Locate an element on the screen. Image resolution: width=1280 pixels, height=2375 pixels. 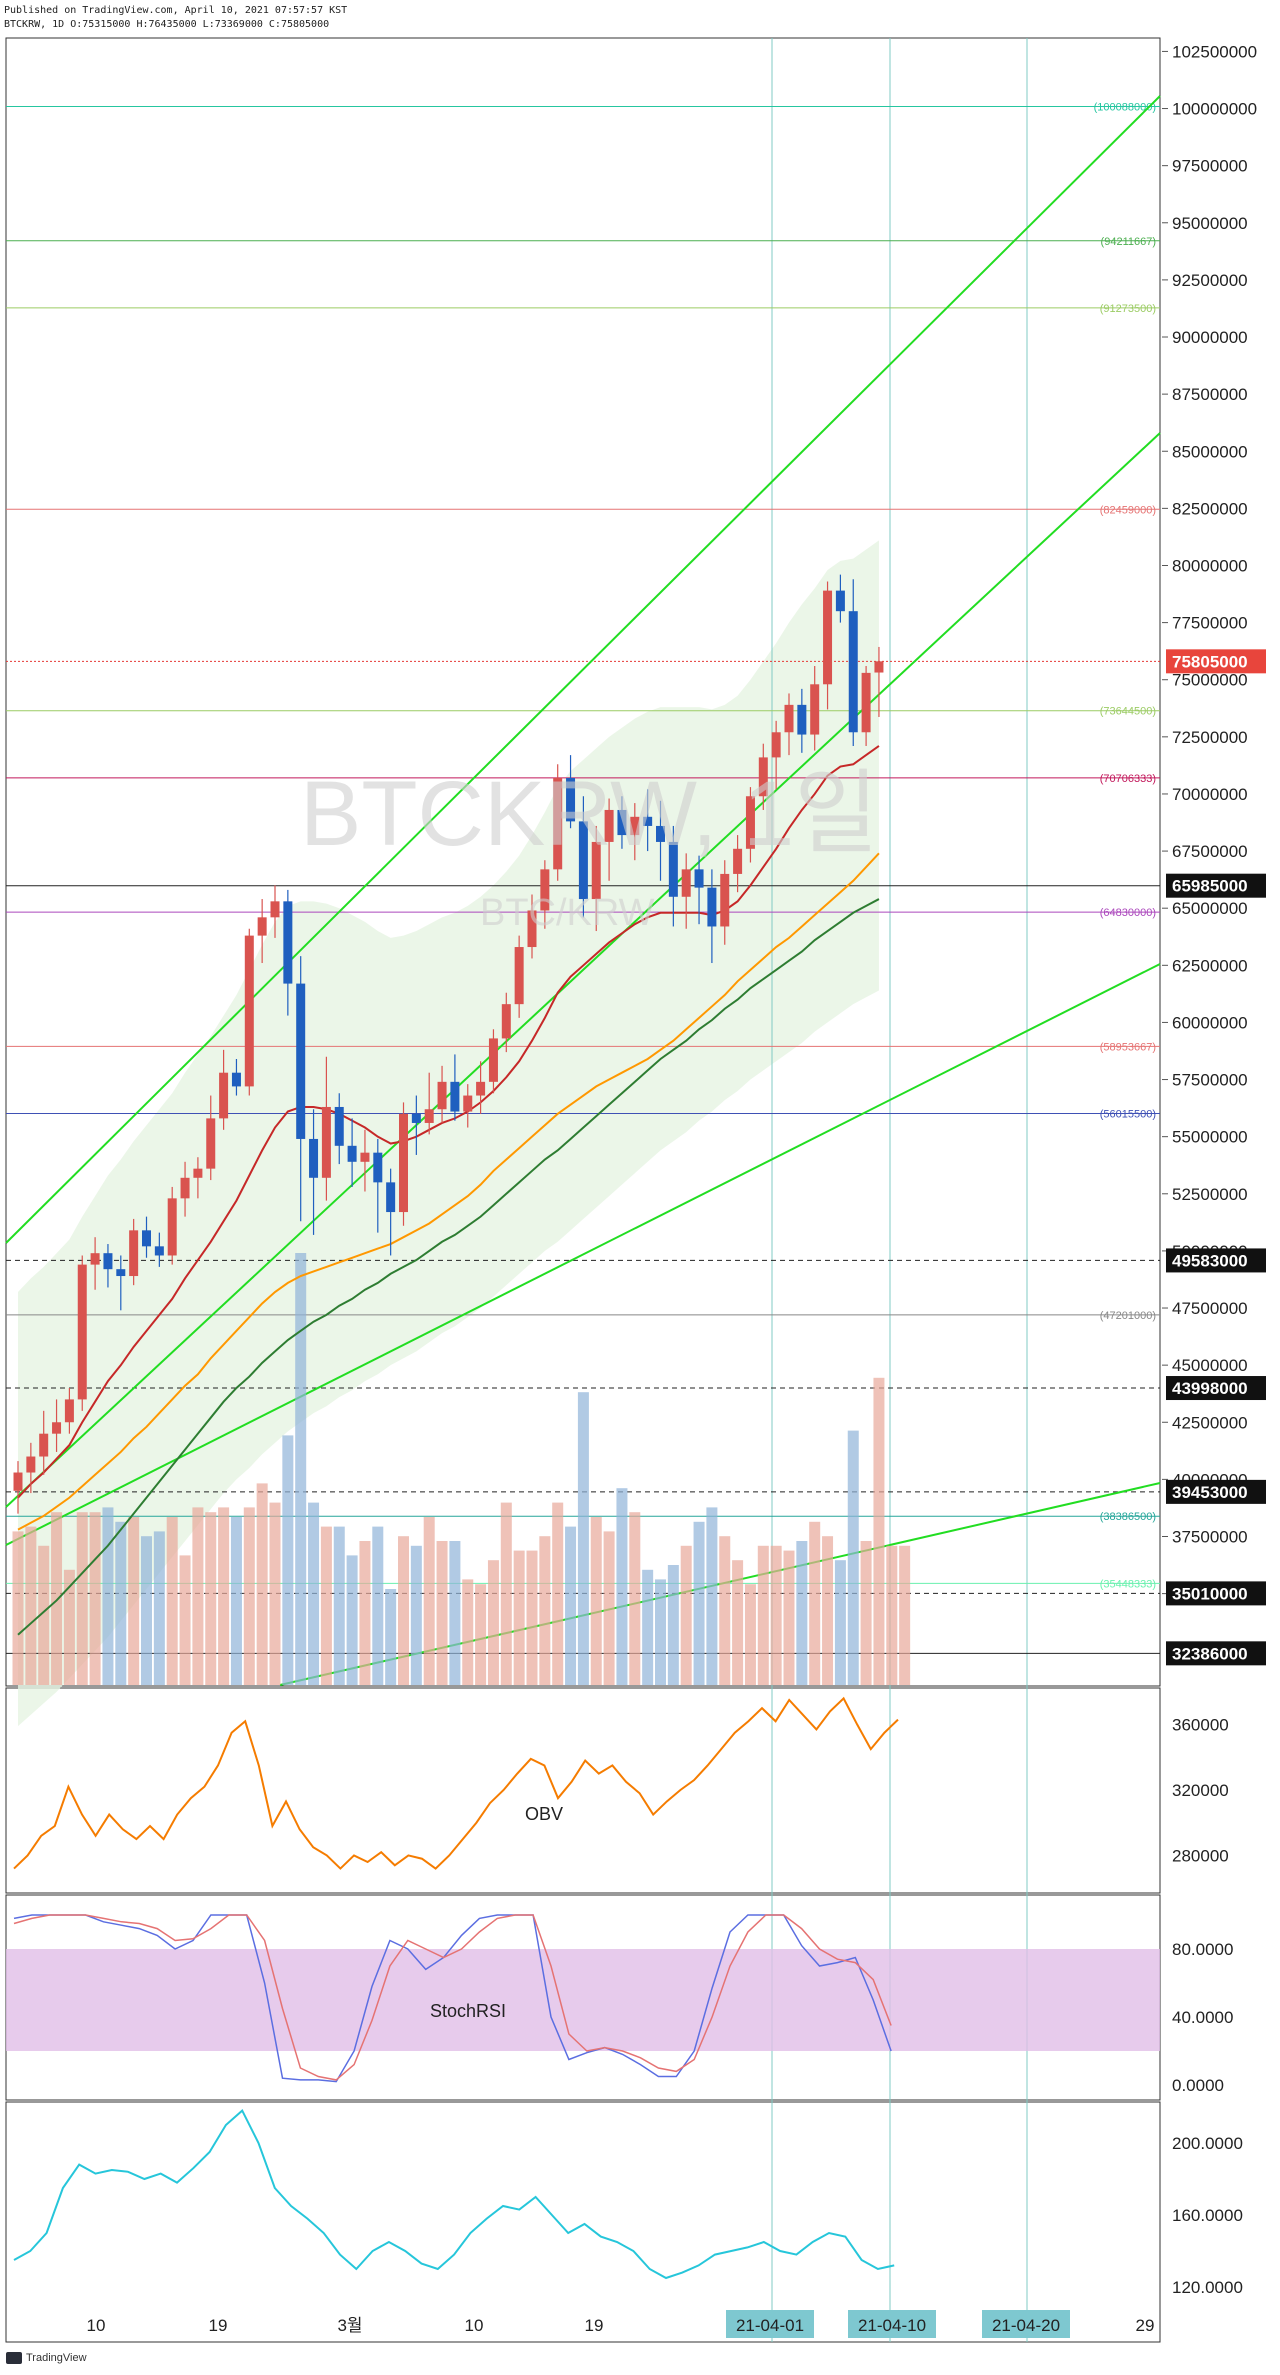
y-axis-tick-label: 52500000 is located at coordinates (1210, 1194).